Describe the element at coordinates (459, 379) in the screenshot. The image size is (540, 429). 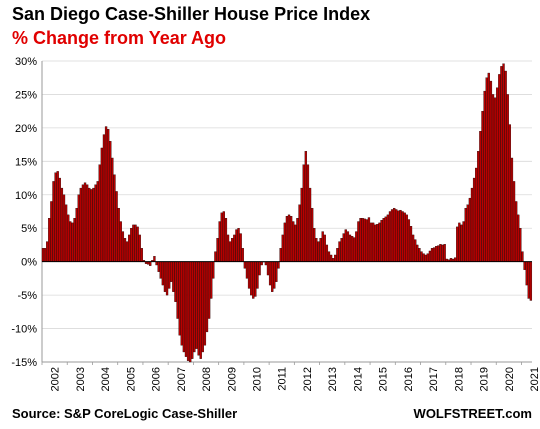
I see `x-tick-label: 2018` at that location.